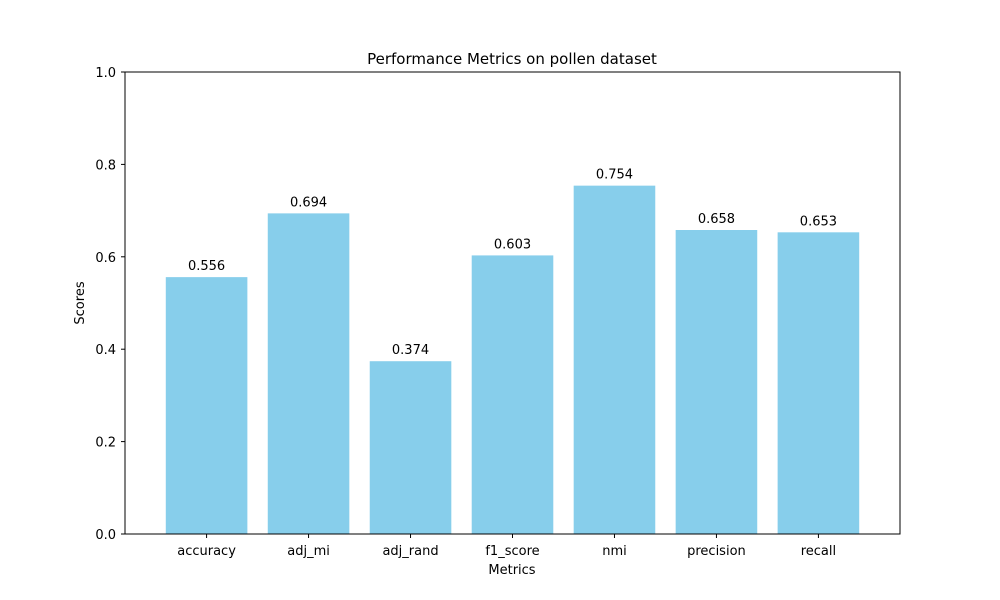 The width and height of the screenshot is (1000, 600). I want to click on bar-adj_rand, so click(410, 447).